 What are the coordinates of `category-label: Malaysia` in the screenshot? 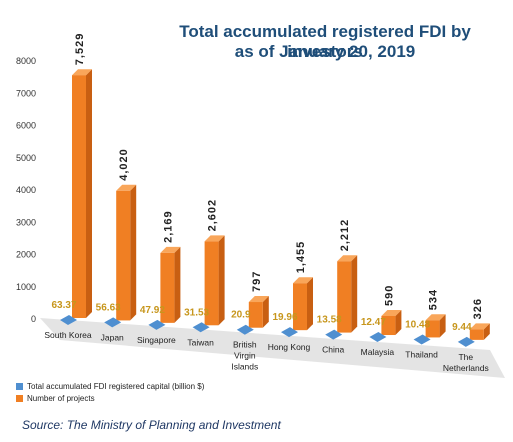 It's located at (378, 352).